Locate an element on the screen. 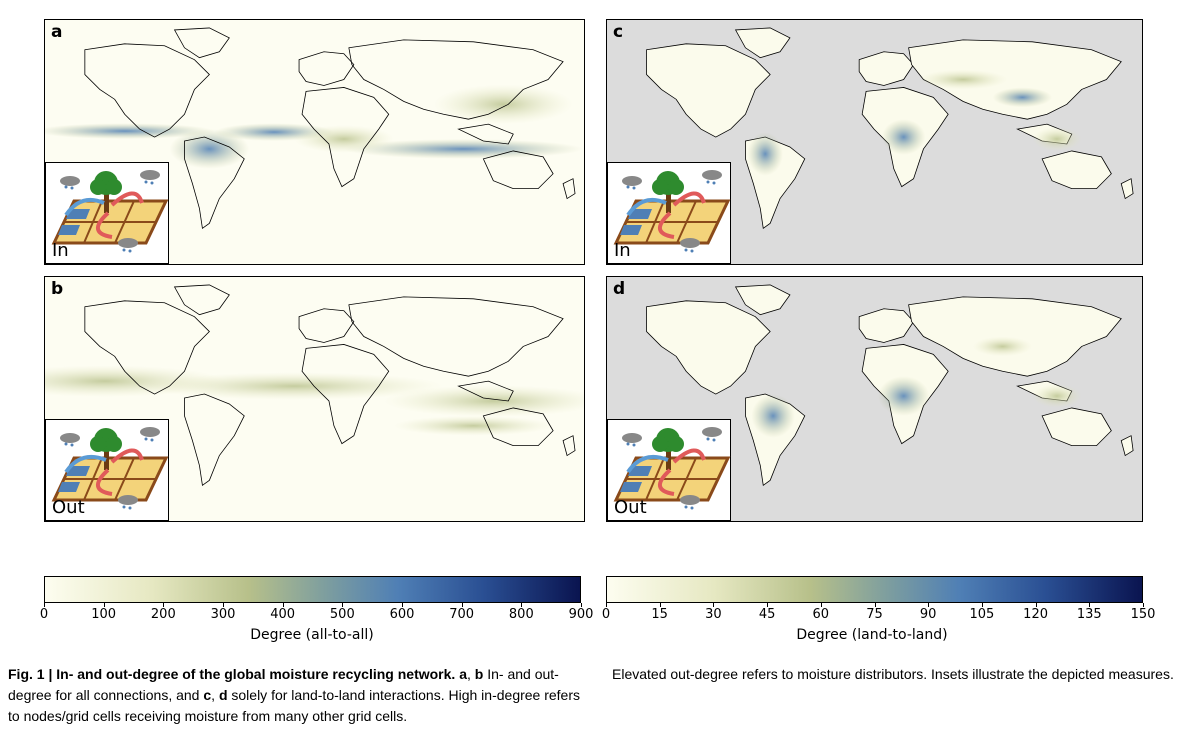 The height and width of the screenshot is (736, 1192). tick-label: 700 is located at coordinates (462, 614).